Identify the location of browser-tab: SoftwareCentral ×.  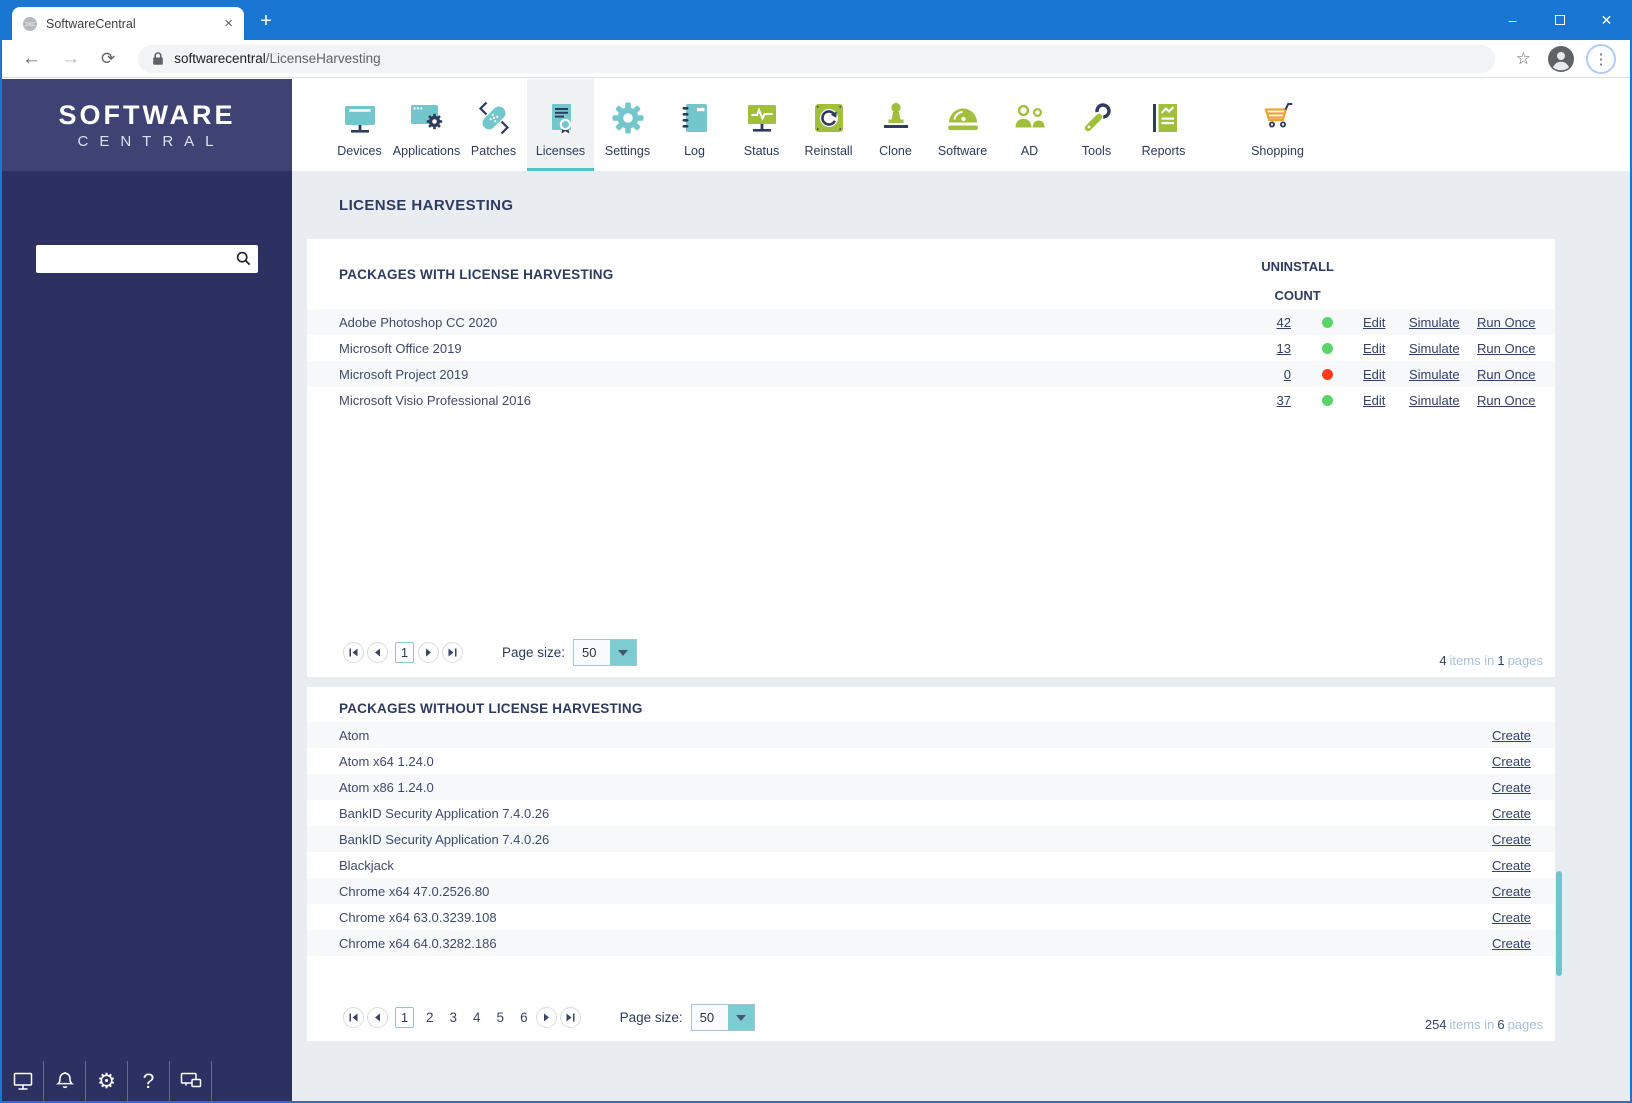
(128, 23).